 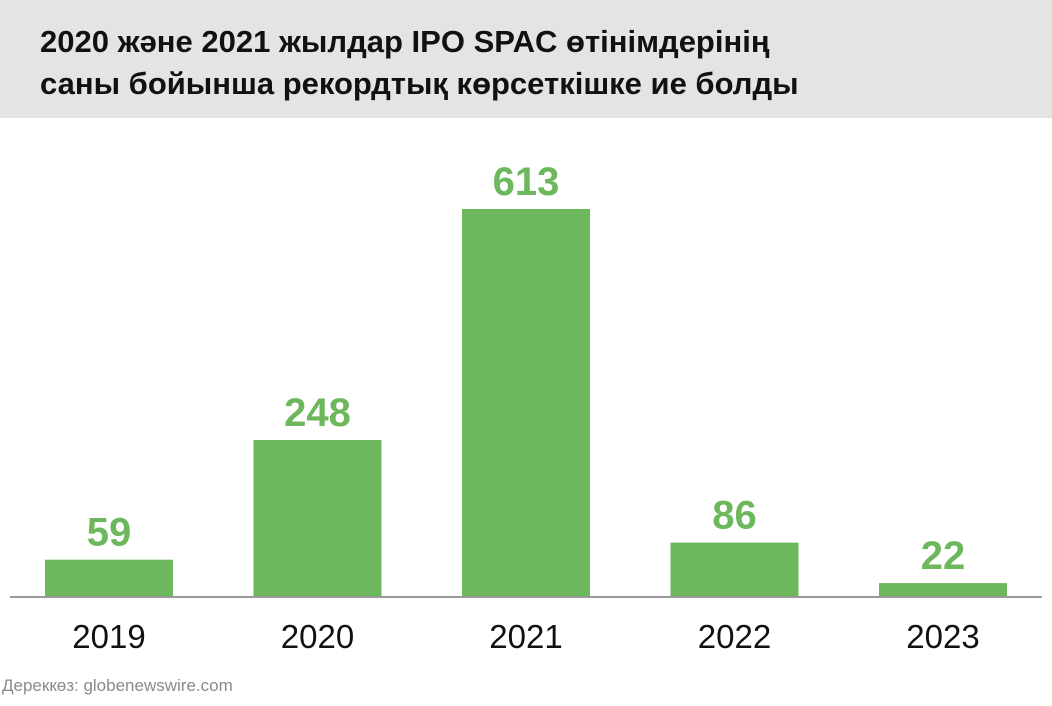 What do you see at coordinates (108, 636) in the screenshot?
I see `x-tick-label-2019: 2019` at bounding box center [108, 636].